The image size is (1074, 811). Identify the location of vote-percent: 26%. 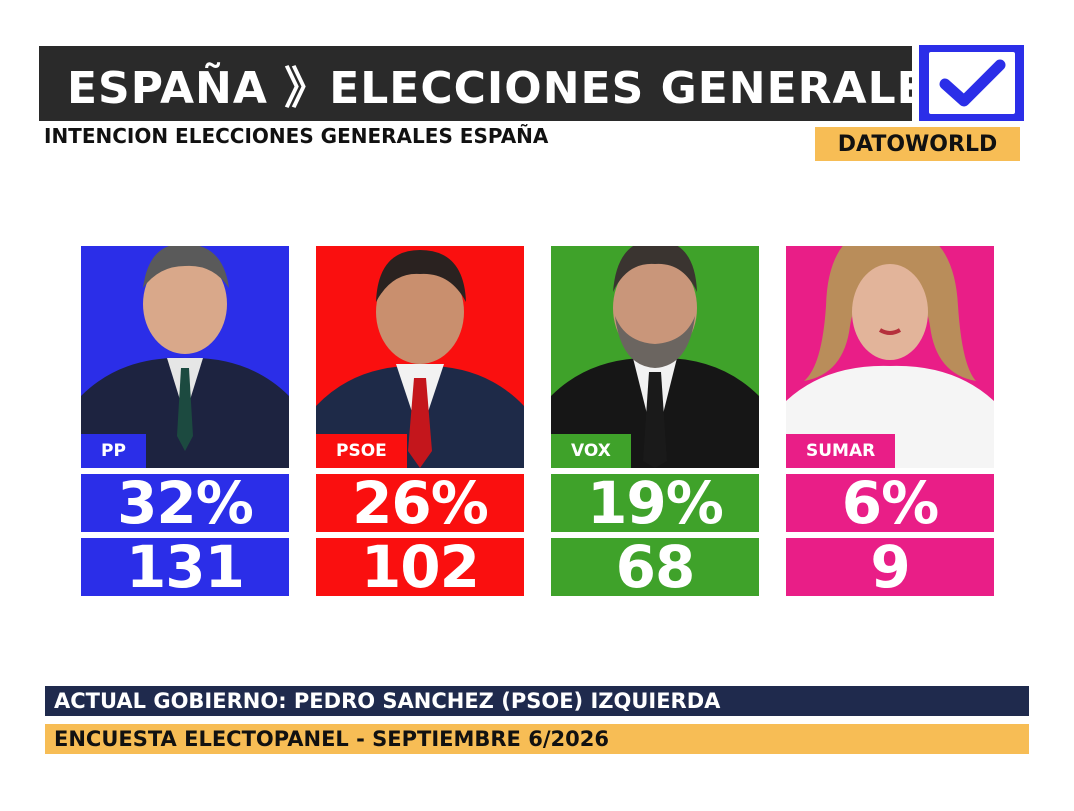
(420, 503).